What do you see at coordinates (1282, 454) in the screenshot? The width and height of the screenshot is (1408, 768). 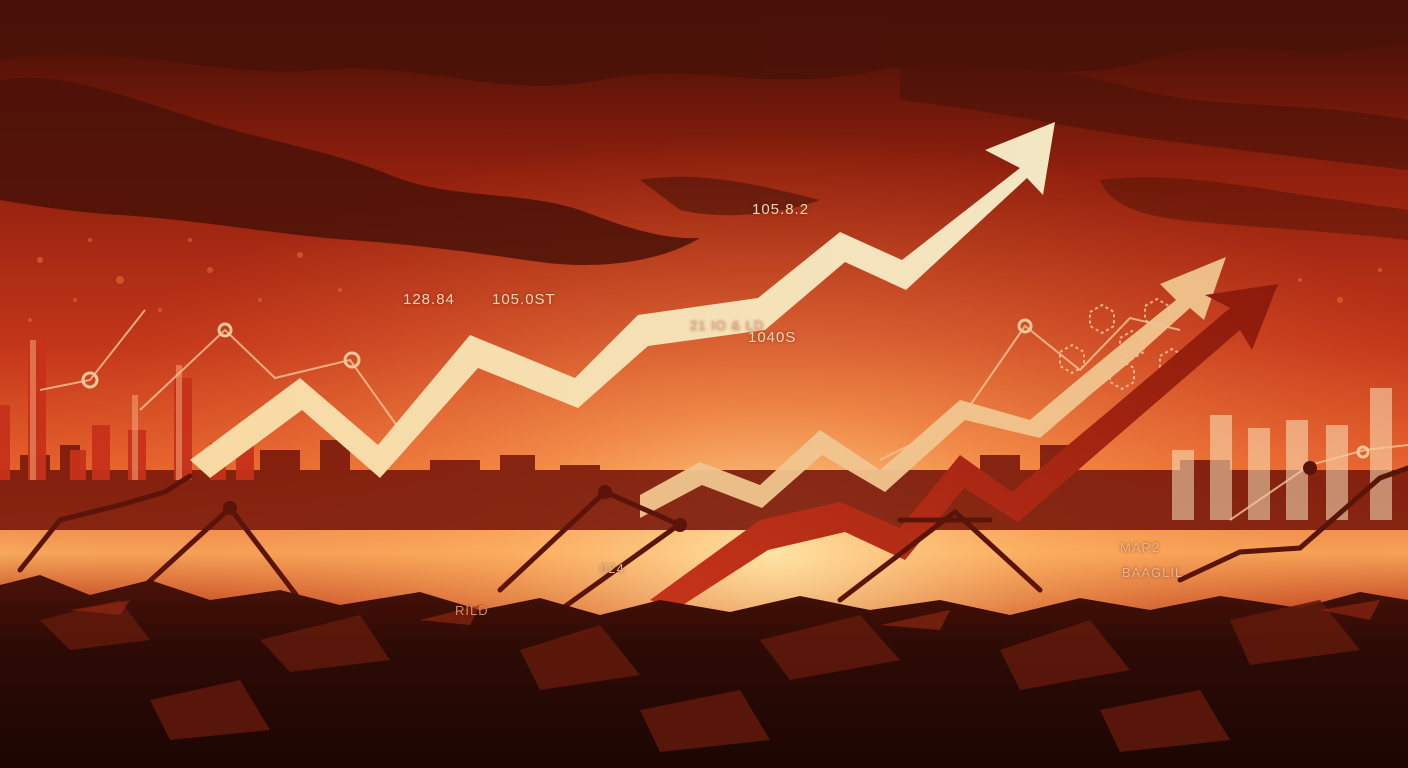 I see `right-bar-chart` at bounding box center [1282, 454].